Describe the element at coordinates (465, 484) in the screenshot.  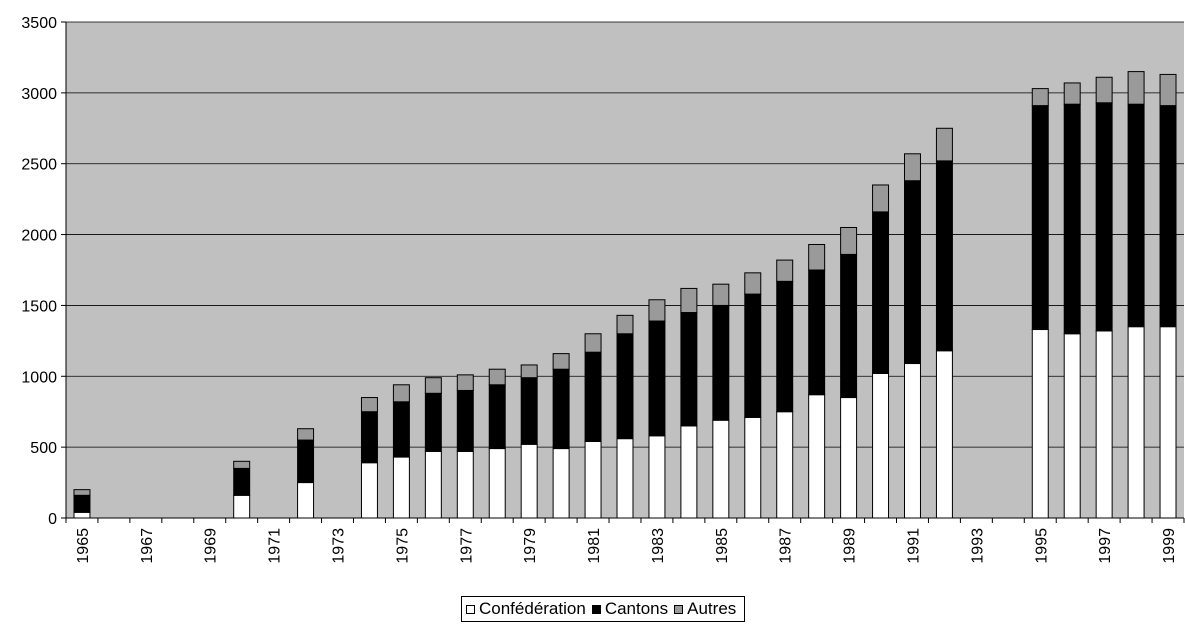
I see `bar-segment-confdration-1977` at that location.